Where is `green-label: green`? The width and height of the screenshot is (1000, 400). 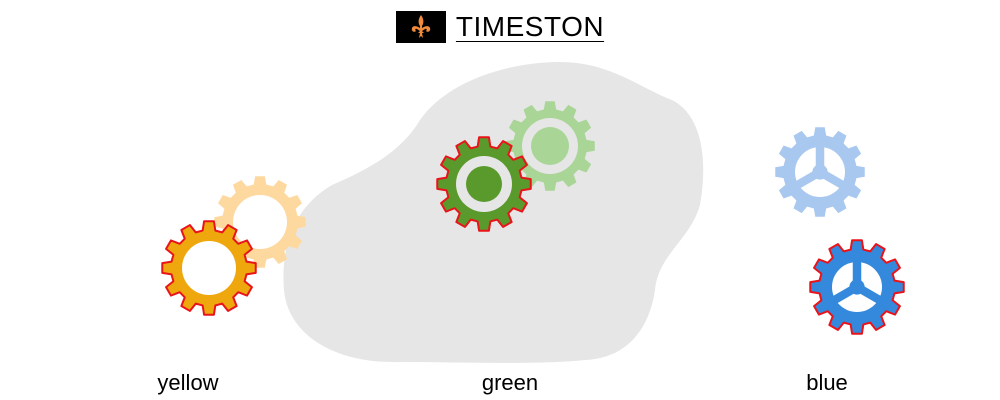 green-label: green is located at coordinates (510, 383).